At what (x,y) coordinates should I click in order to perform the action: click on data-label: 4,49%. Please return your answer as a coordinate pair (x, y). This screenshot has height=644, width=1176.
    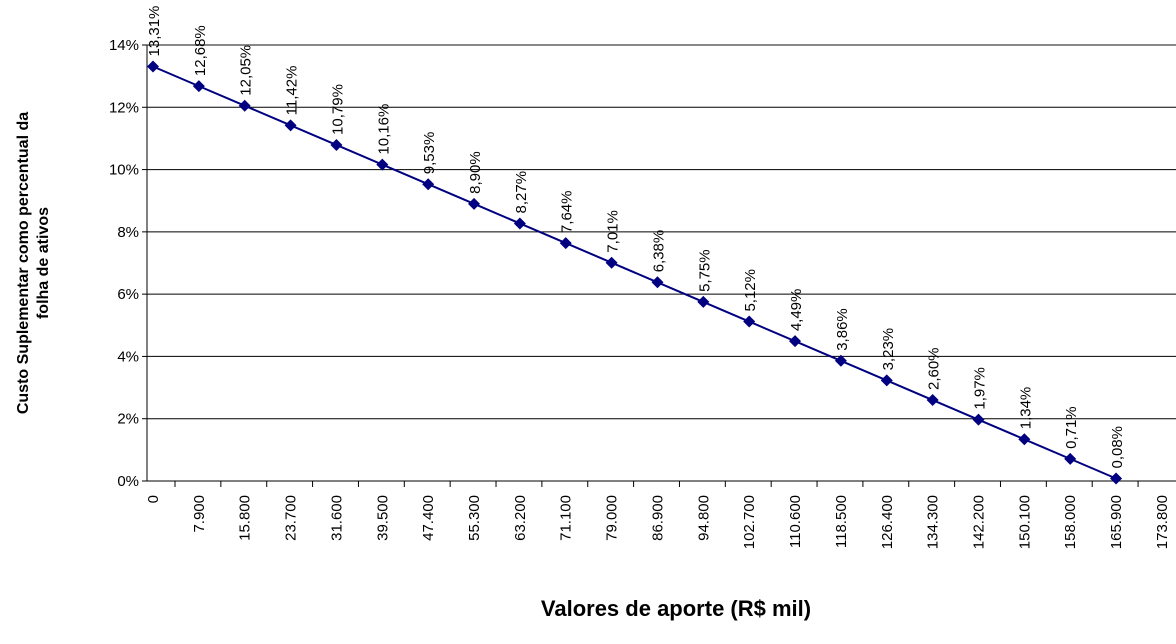
    Looking at the image, I should click on (796, 310).